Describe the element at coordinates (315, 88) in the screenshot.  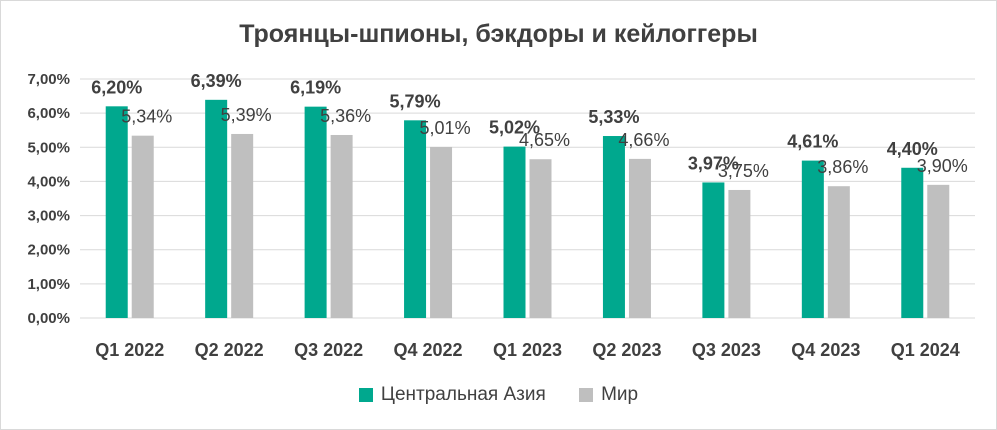
I see `data-label-central-asia: 6,19%` at that location.